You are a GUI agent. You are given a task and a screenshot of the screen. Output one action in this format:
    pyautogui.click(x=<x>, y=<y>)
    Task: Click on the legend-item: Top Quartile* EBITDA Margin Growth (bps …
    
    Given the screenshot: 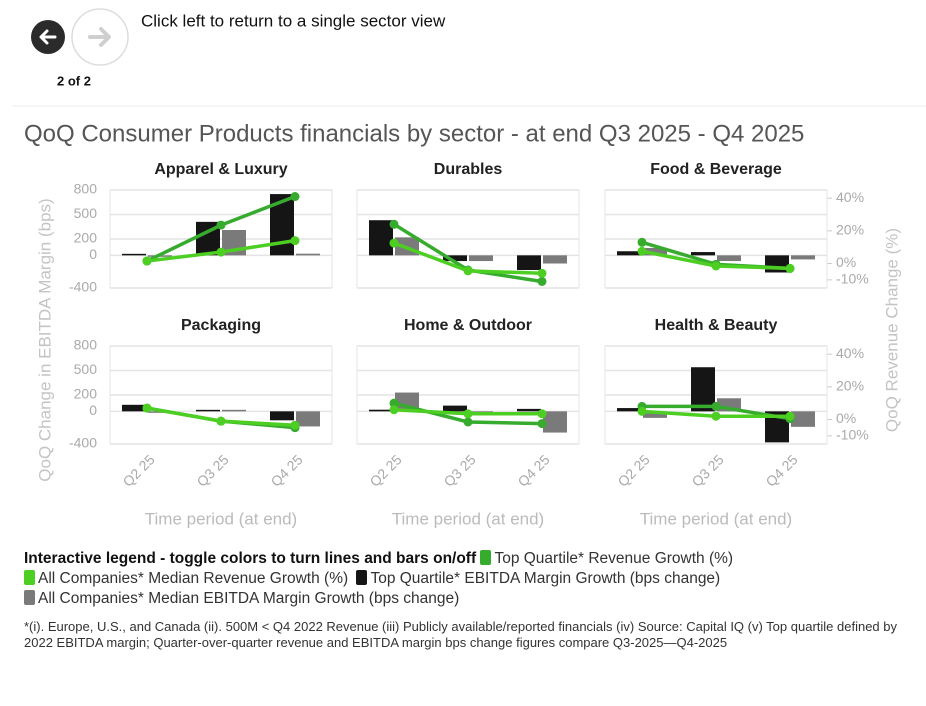 What is the action you would take?
    pyautogui.click(x=538, y=578)
    